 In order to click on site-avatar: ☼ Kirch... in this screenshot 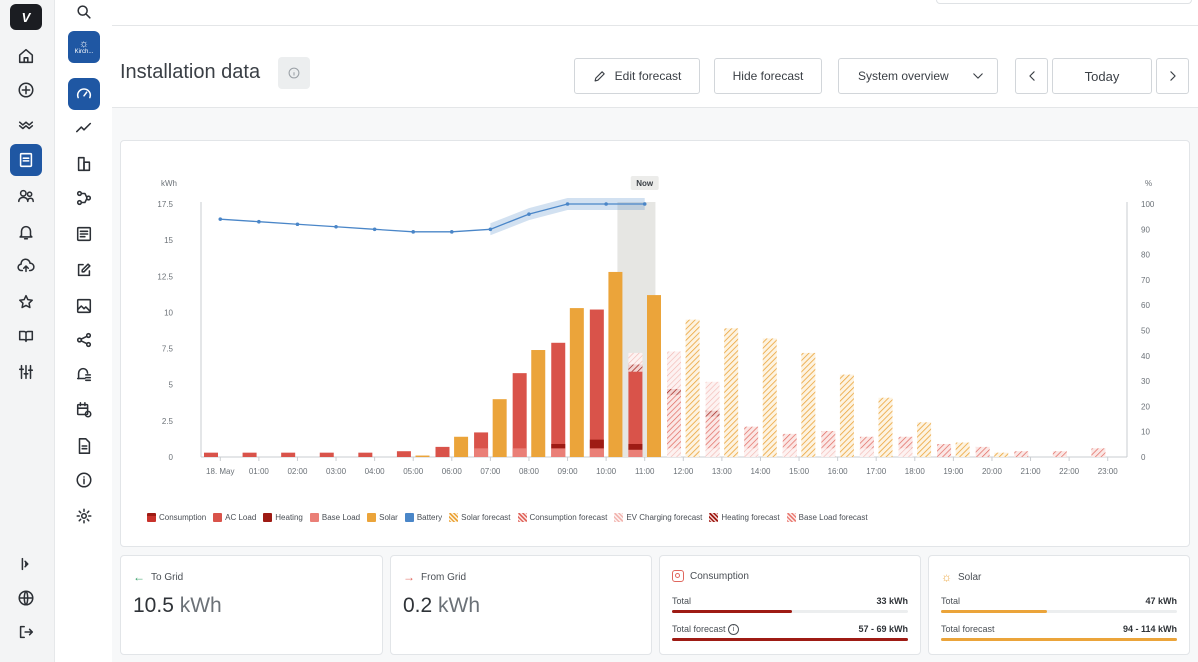, I will do `click(84, 47)`.